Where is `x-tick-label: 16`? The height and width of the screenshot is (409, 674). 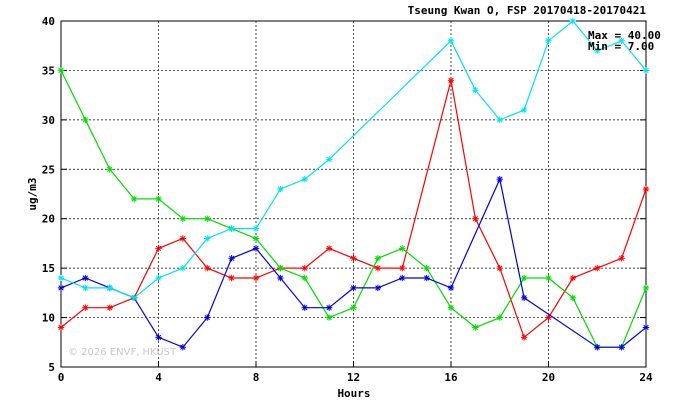 x-tick-label: 16 is located at coordinates (451, 377).